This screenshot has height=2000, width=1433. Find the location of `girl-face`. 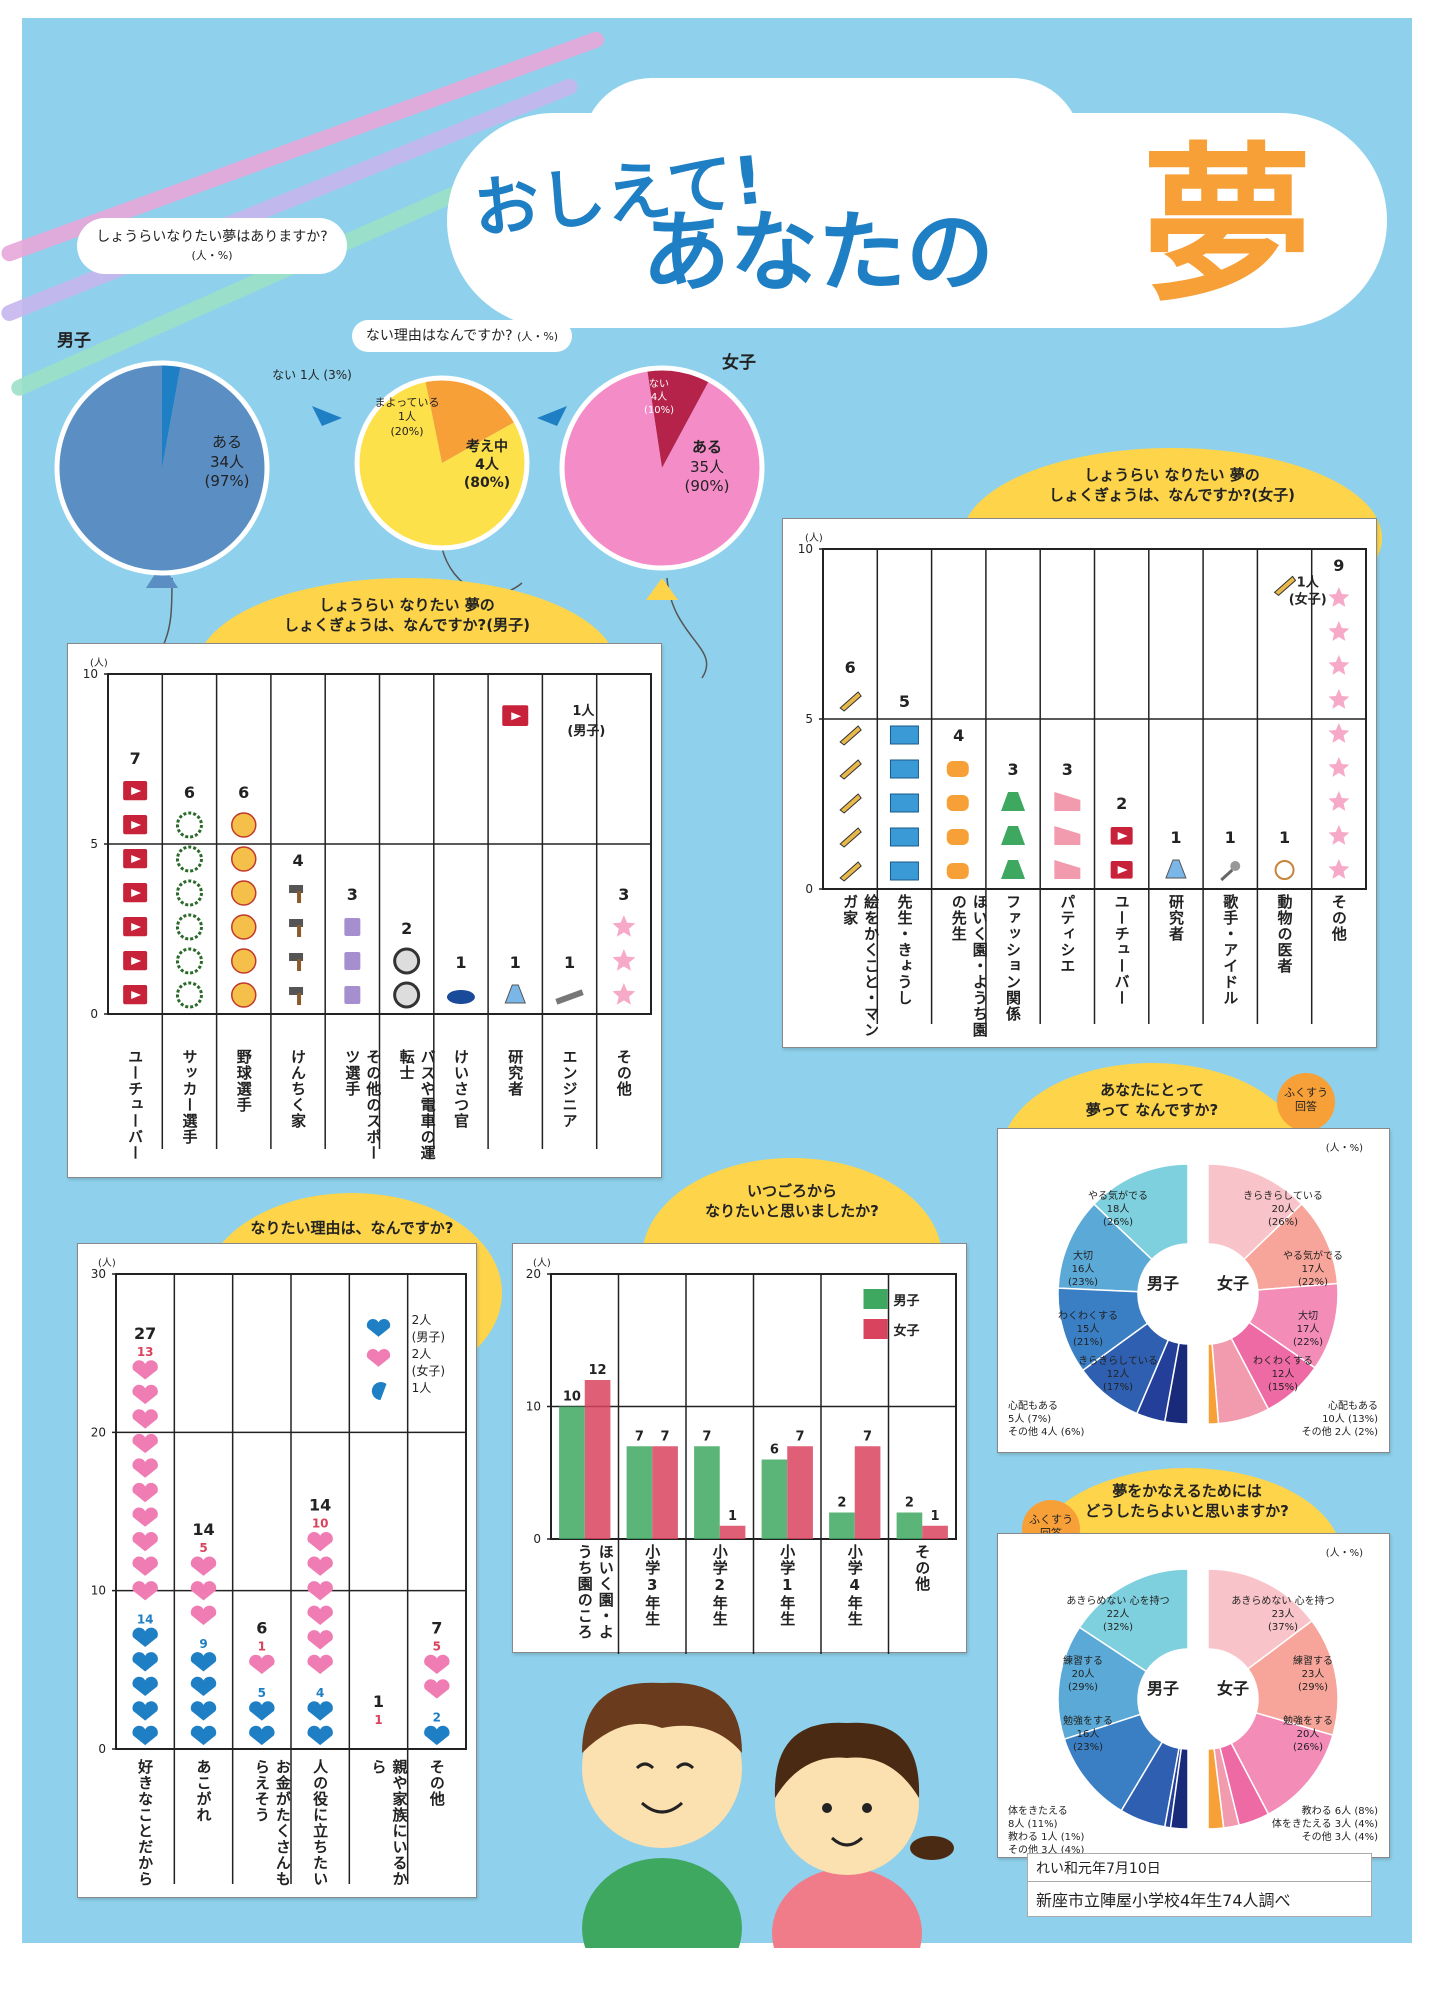

girl-face is located at coordinates (847, 1803).